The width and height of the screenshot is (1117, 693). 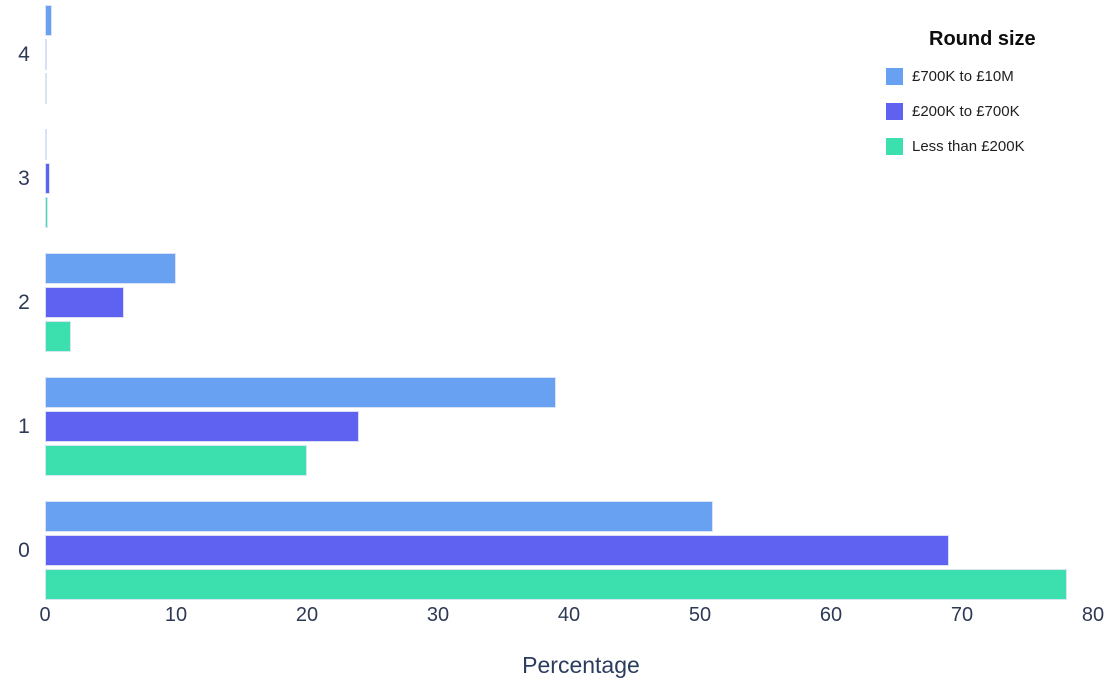 I want to click on legend-item-1: £200K to £700K, so click(x=953, y=112).